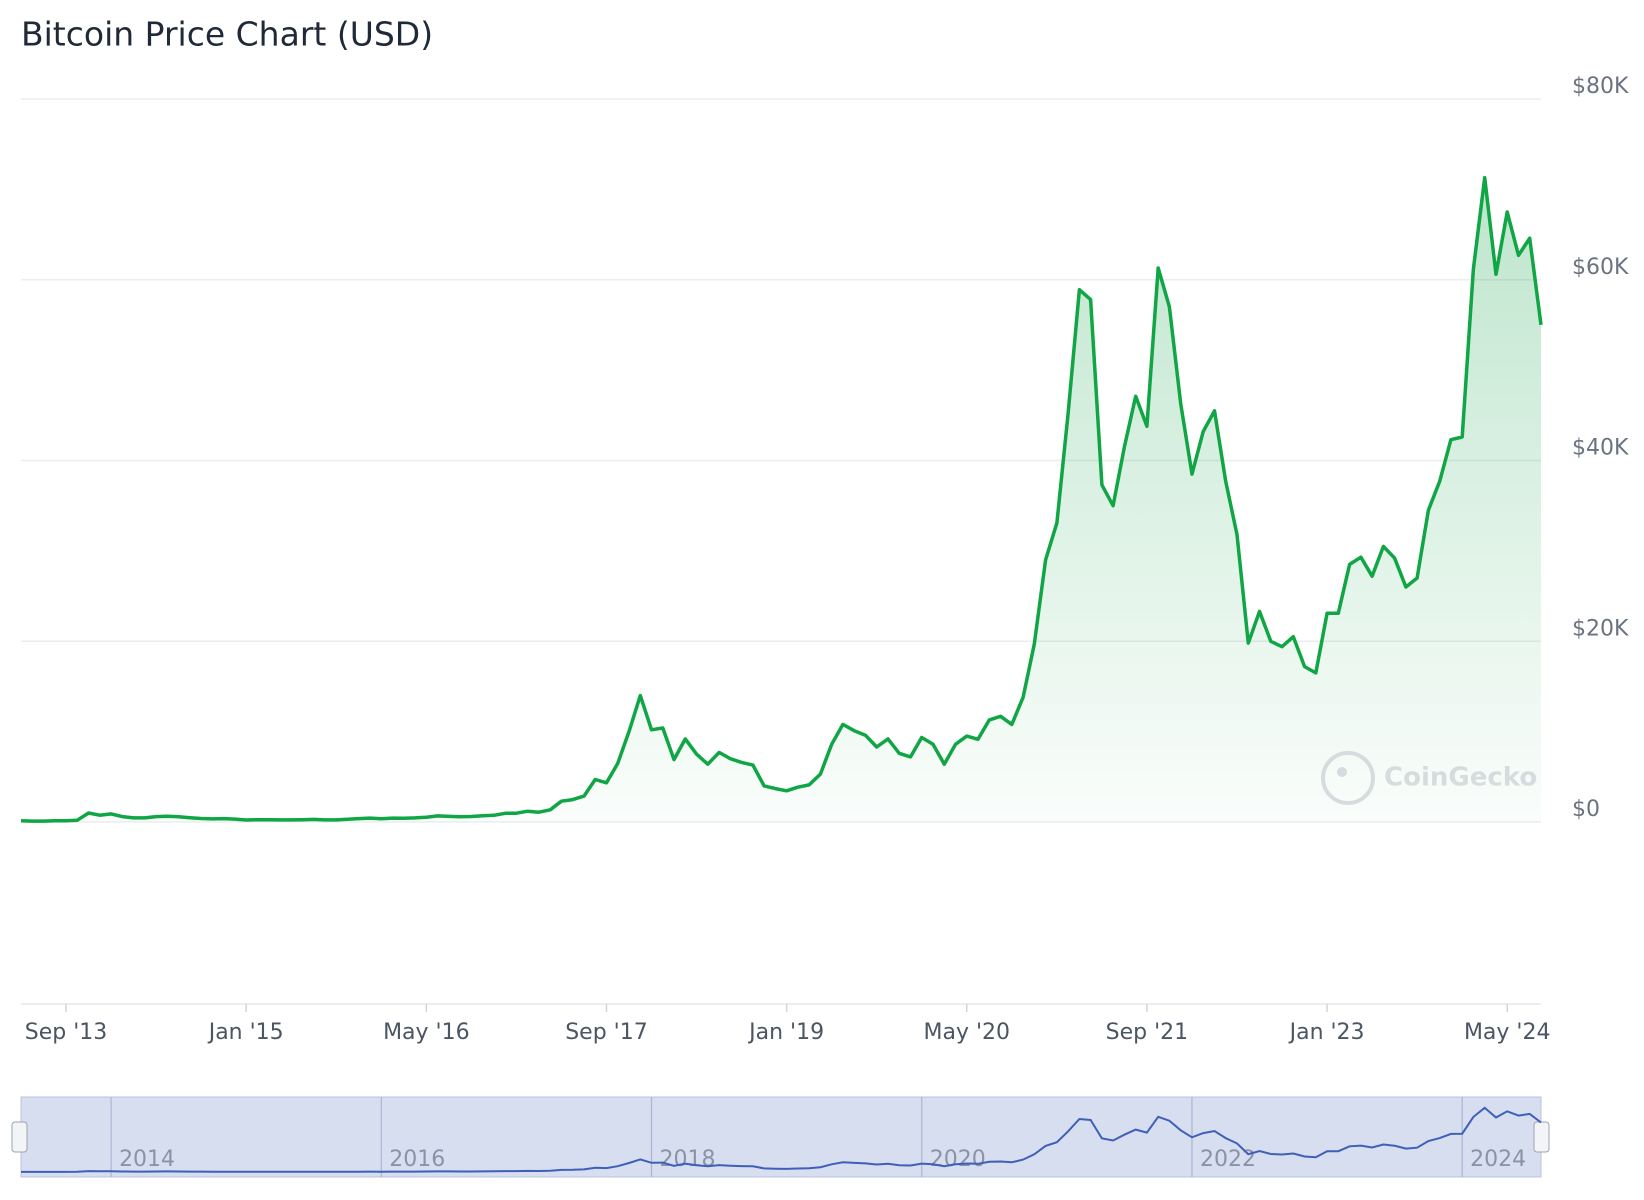 This screenshot has height=1200, width=1644. What do you see at coordinates (426, 1032) in the screenshot?
I see `x-tick-label: May '16` at bounding box center [426, 1032].